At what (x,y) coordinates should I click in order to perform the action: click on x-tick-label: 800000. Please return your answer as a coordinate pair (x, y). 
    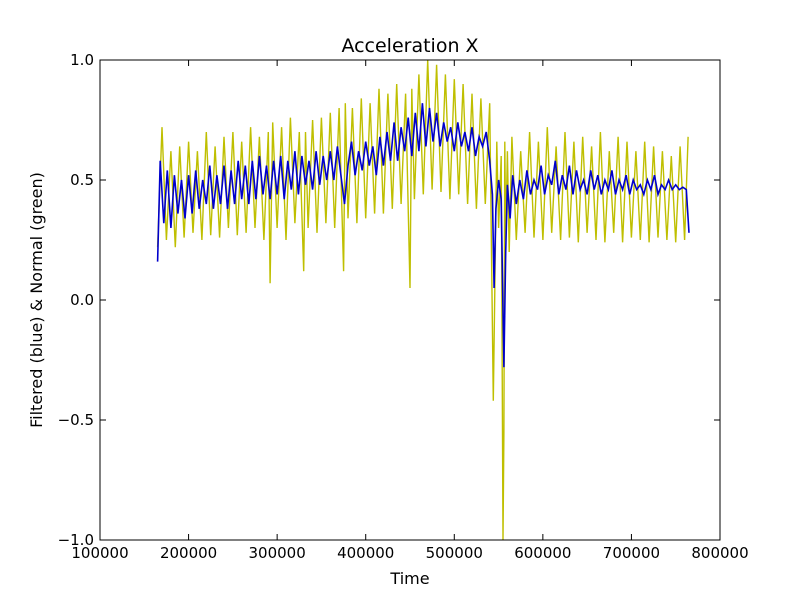
    Looking at the image, I should click on (719, 553).